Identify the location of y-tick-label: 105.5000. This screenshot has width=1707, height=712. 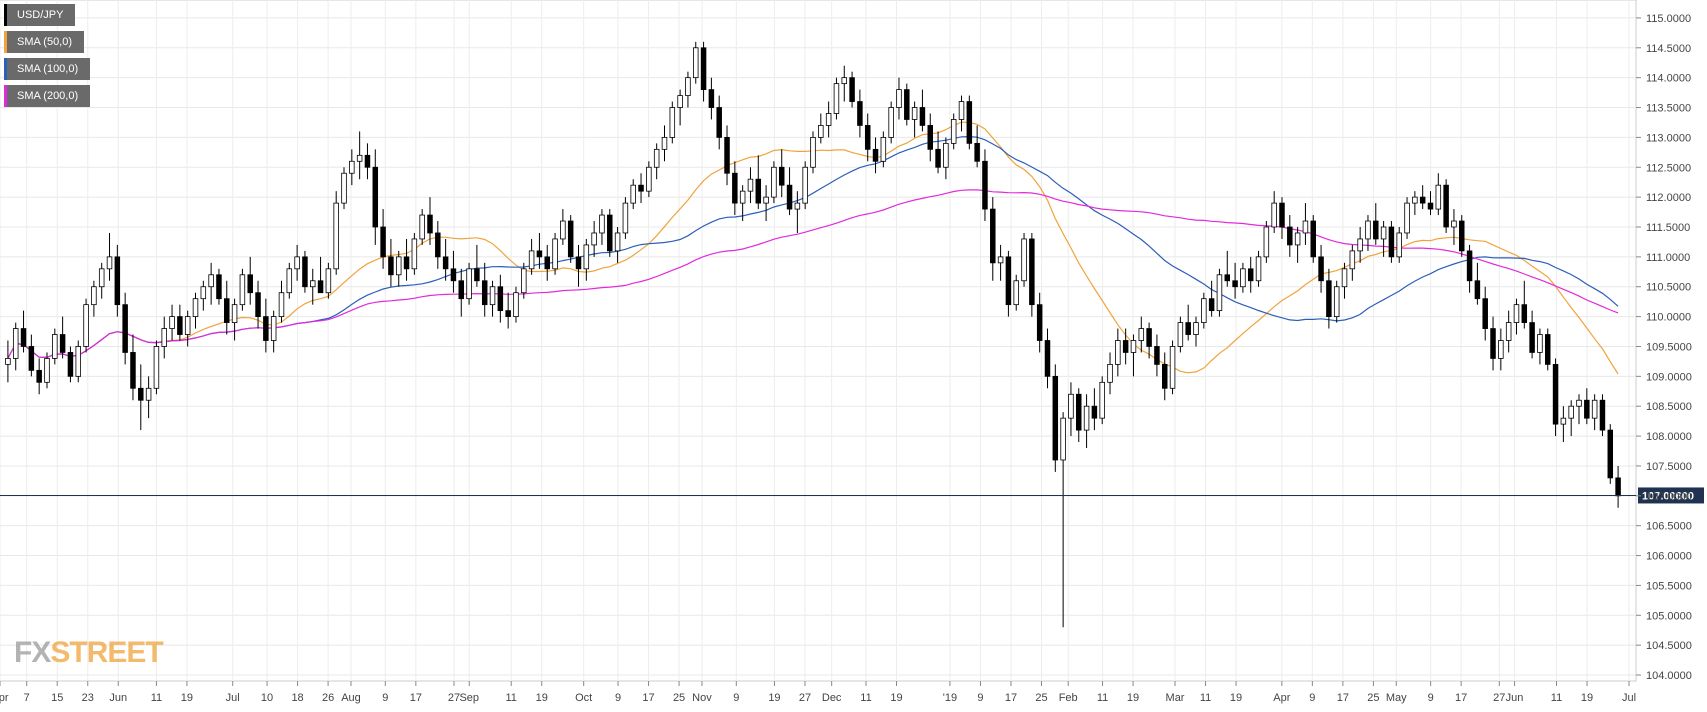
(1669, 586).